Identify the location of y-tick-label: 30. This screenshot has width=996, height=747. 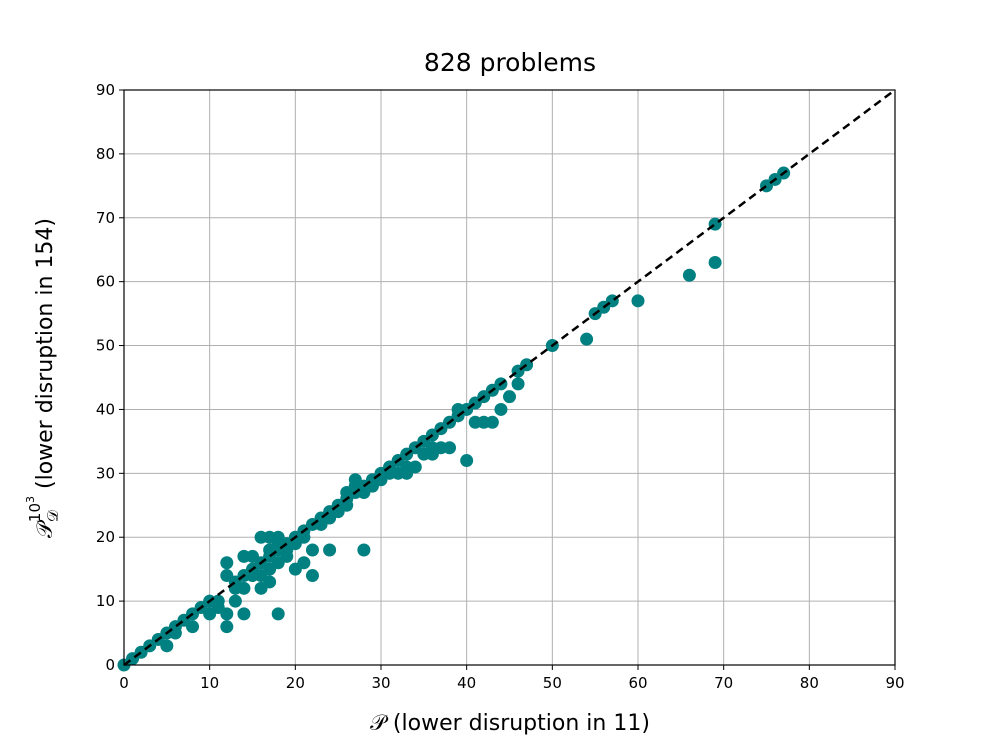
(105, 473).